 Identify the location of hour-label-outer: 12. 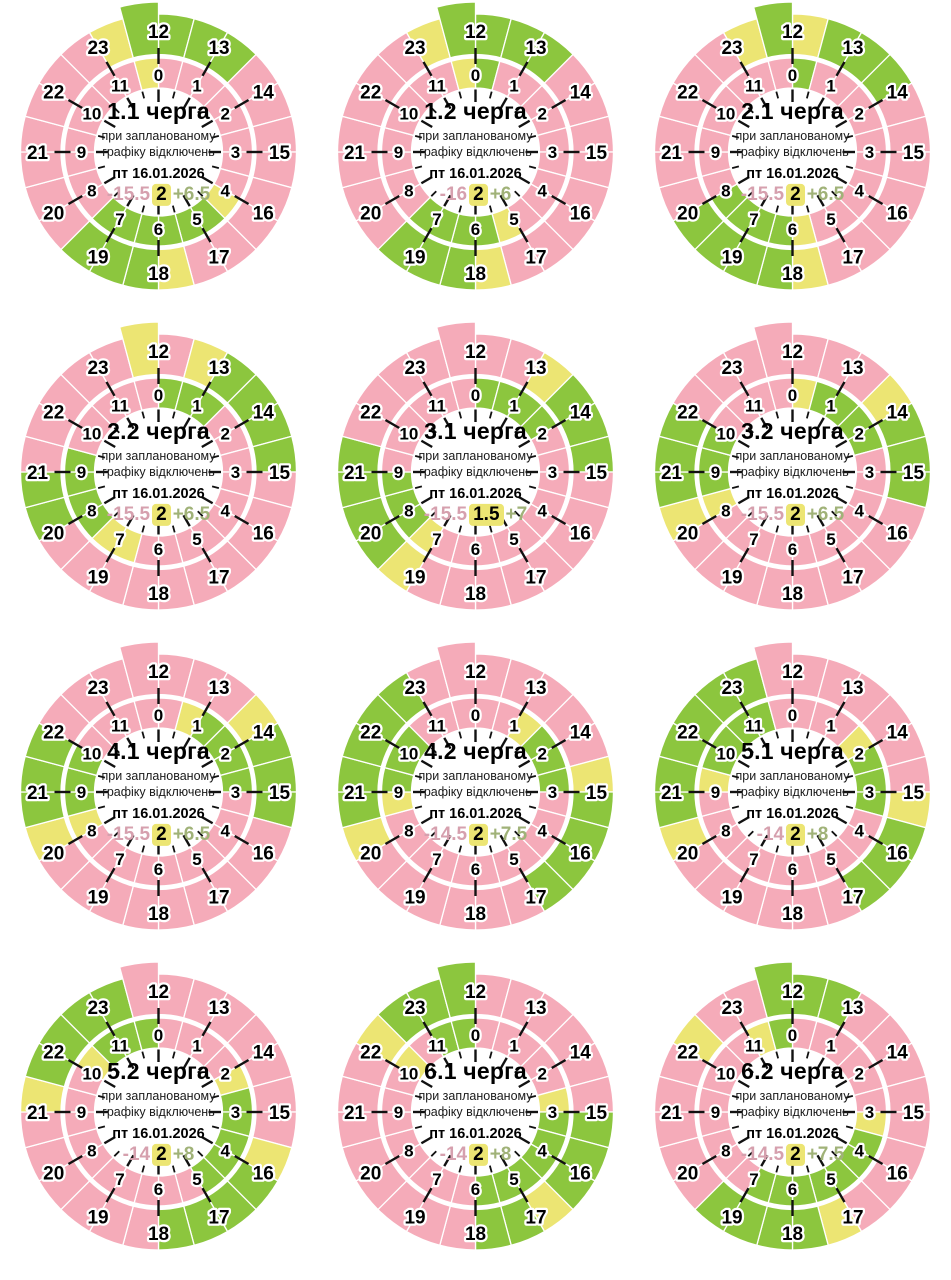
(792, 992).